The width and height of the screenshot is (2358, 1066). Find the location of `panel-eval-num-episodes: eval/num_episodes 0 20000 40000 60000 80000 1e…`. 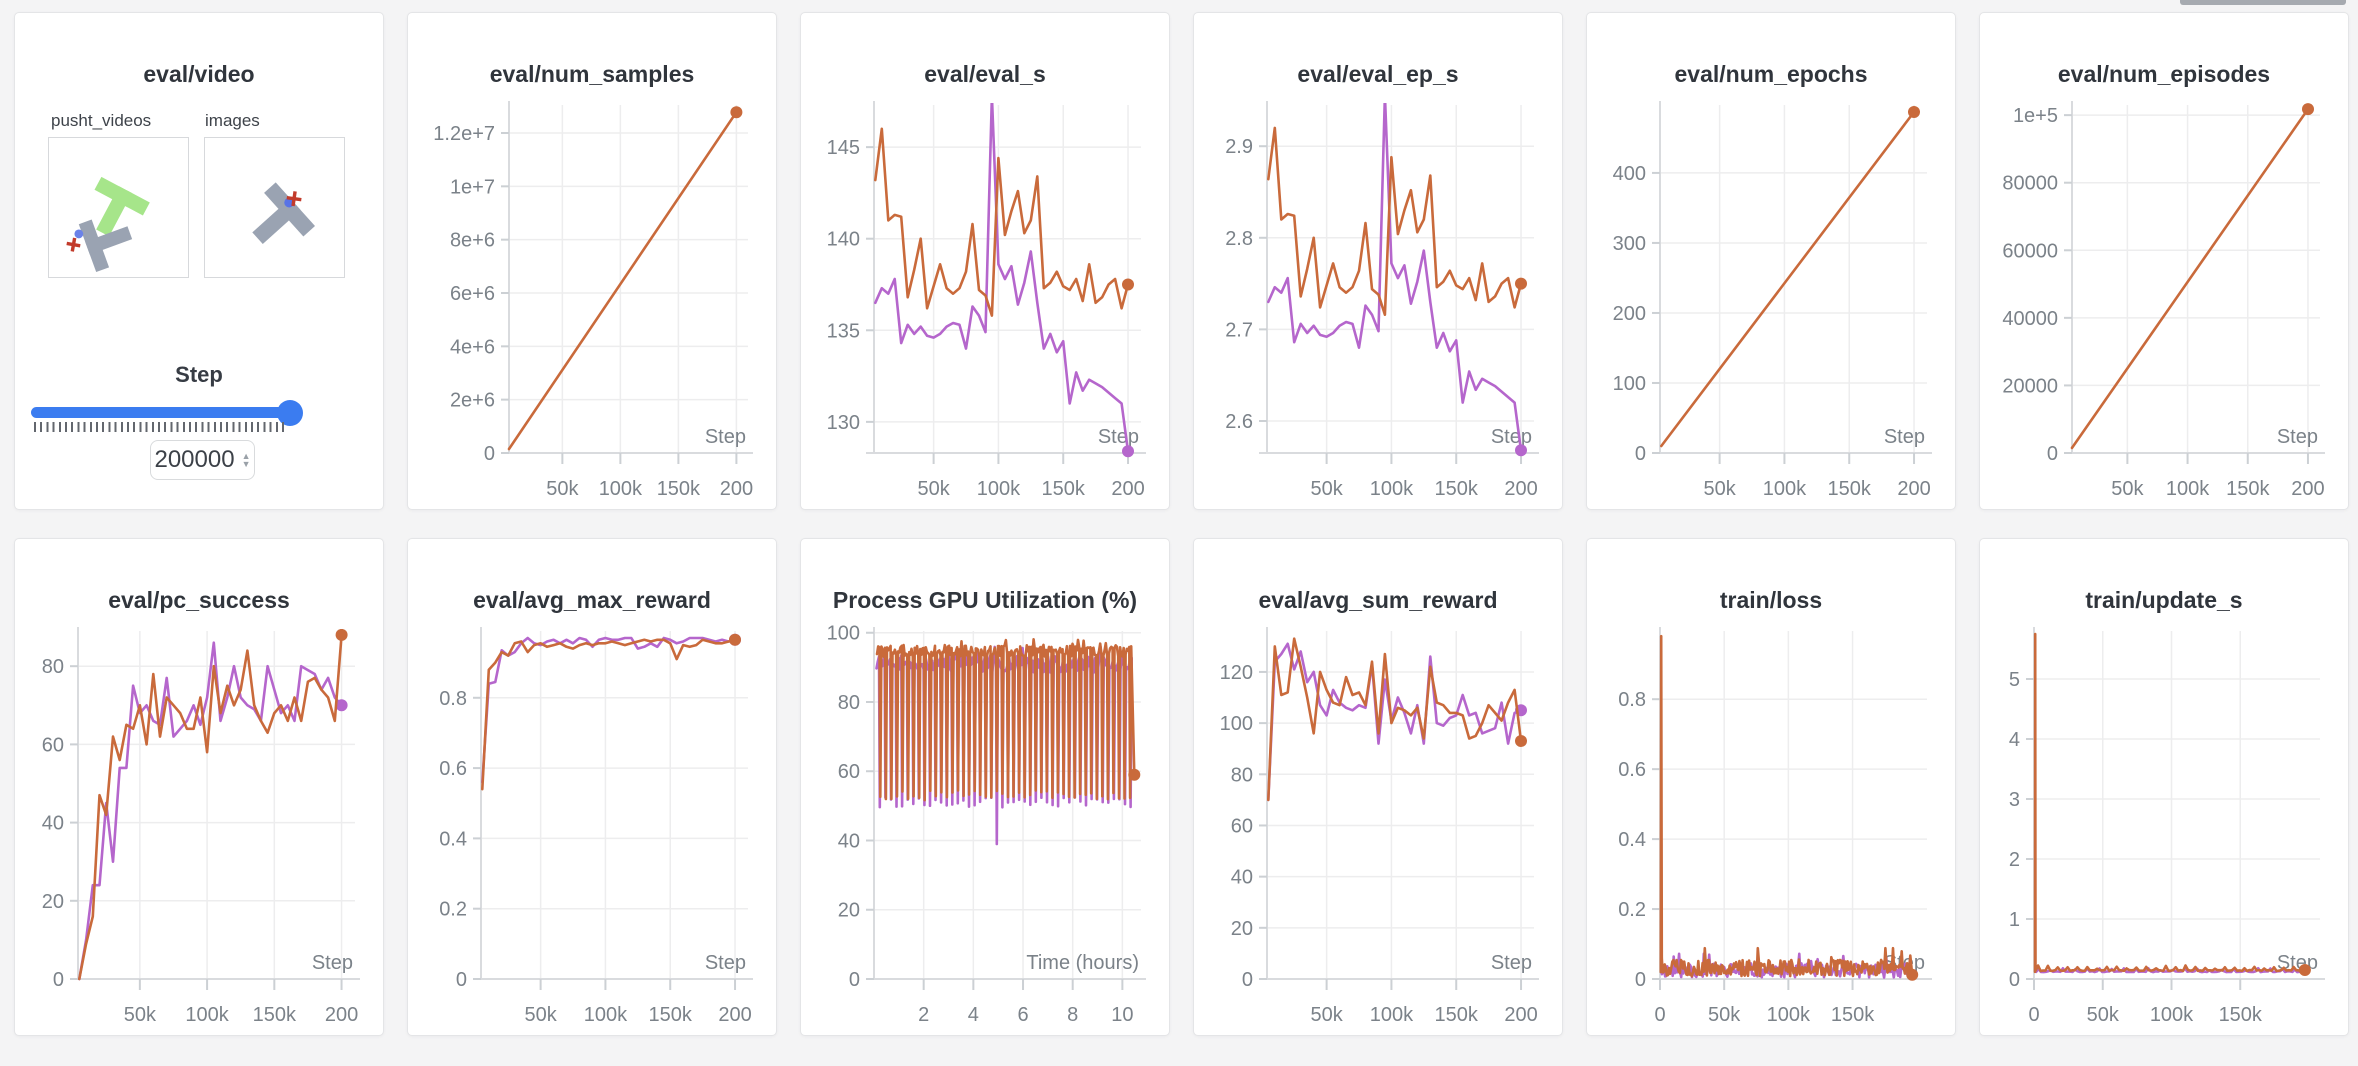

panel-eval-num-episodes: eval/num_episodes 0 20000 40000 60000 80000 1e… is located at coordinates (2164, 261).